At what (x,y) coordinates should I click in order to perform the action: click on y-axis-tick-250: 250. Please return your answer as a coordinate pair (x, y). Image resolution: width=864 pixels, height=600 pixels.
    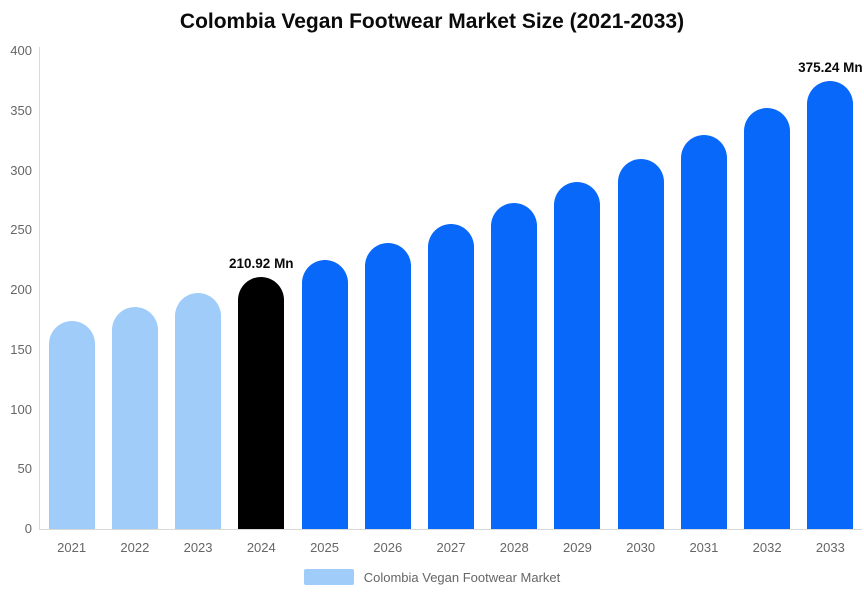
    Looking at the image, I should click on (21, 230).